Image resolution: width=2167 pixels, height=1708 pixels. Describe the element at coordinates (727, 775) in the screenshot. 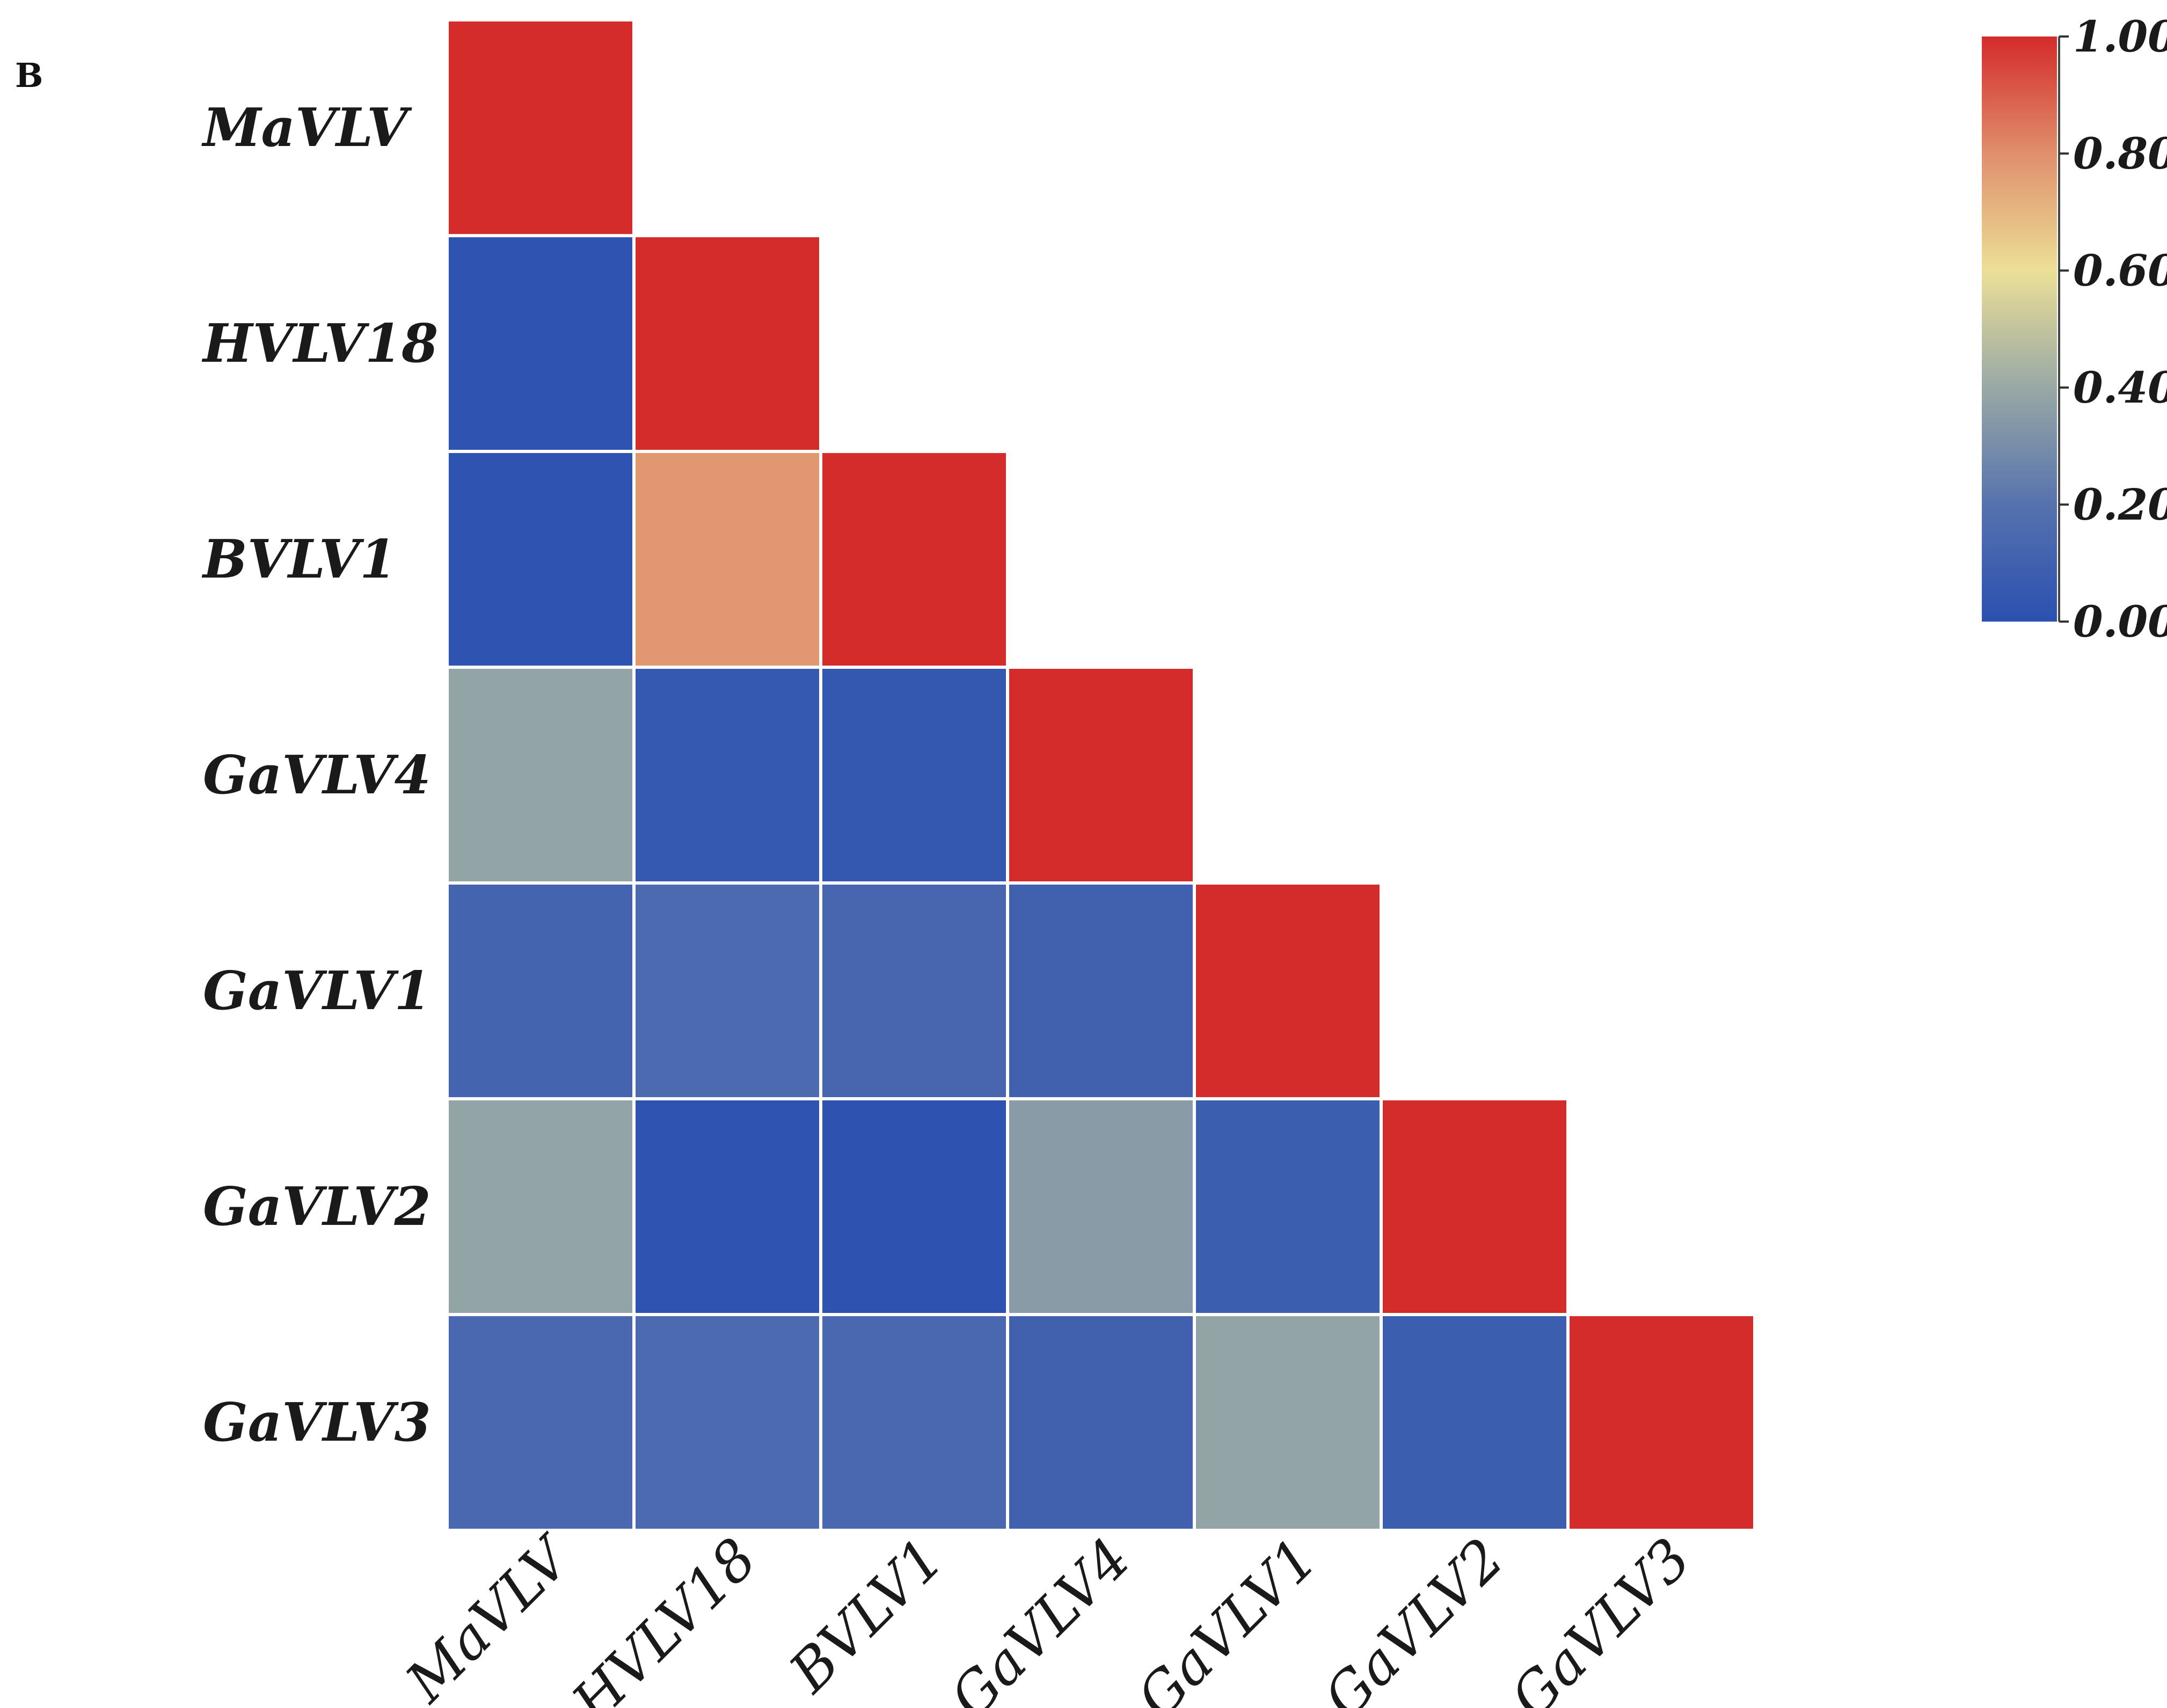

I see `heatmap-cell-gavlv4-hvlv18` at that location.